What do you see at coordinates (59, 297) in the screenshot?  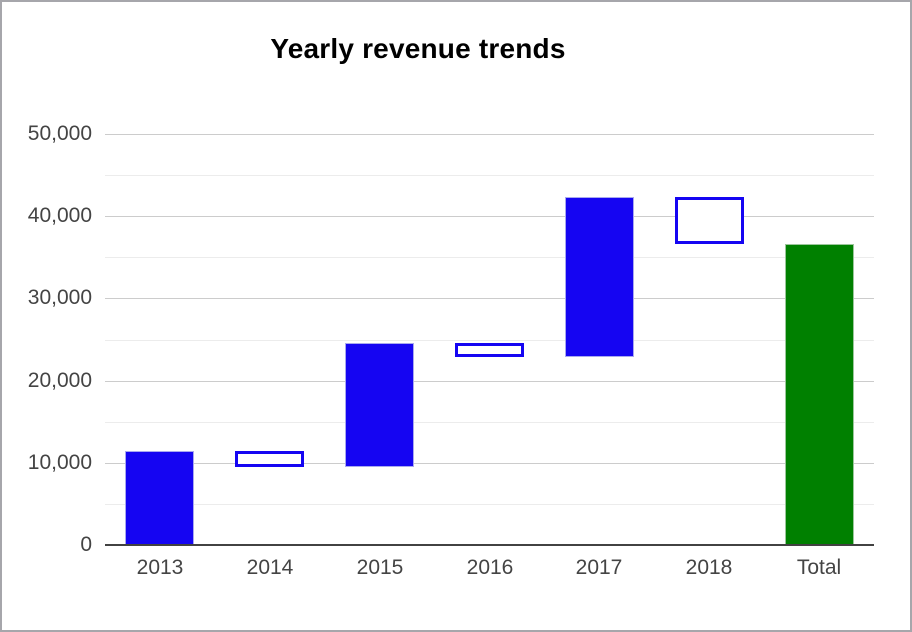 I see `y-axis-tick-label: 30,000` at bounding box center [59, 297].